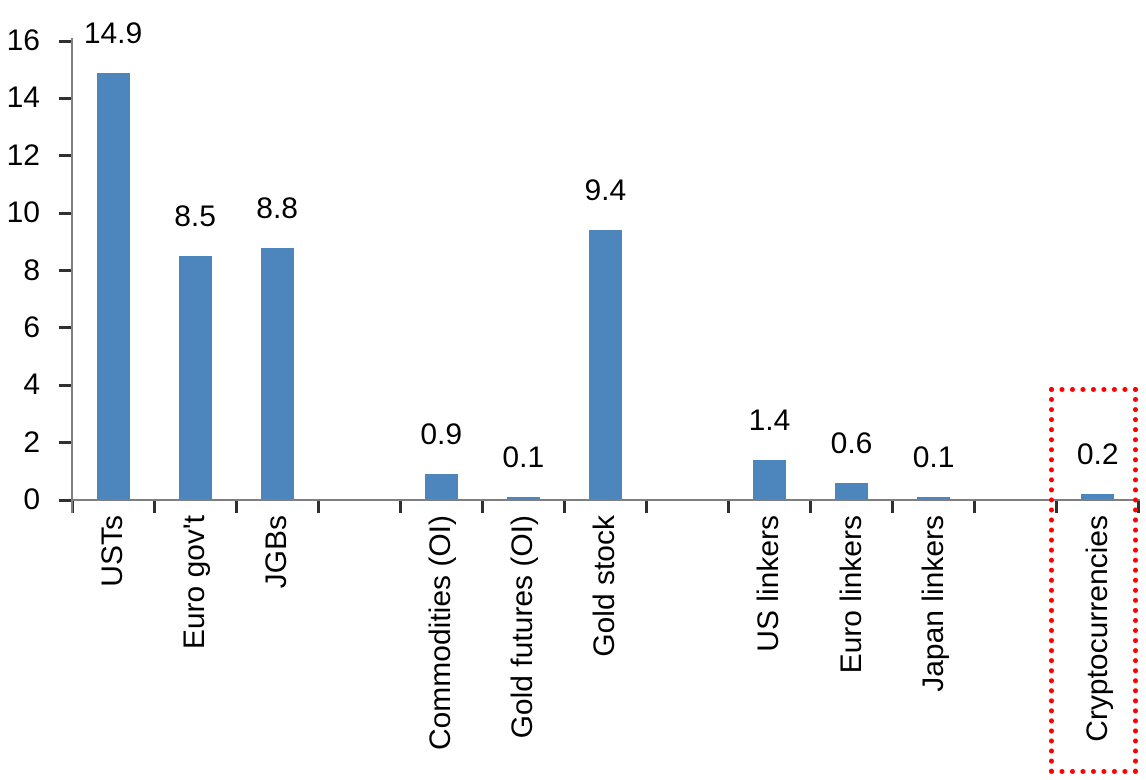  Describe the element at coordinates (23, 155) in the screenshot. I see `y-axis-tick-label: 12` at that location.